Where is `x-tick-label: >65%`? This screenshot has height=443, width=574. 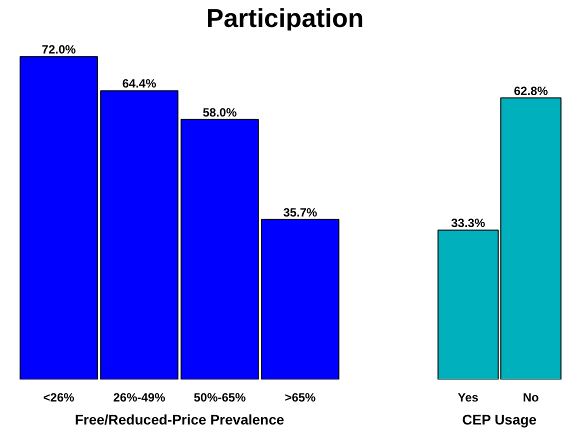
x-tick-label: >65% is located at coordinates (300, 397).